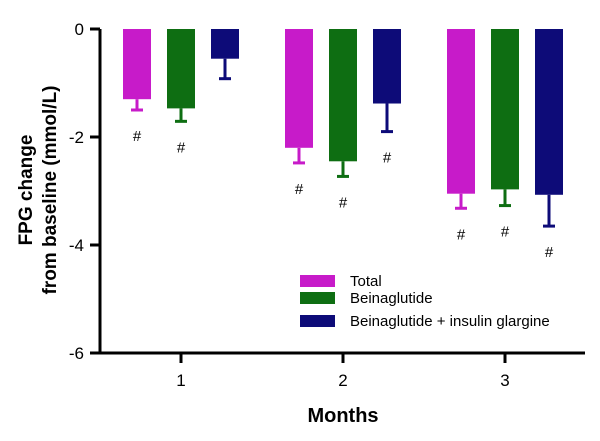  What do you see at coordinates (26, 190) in the screenshot?
I see `y-axis-title-line-1: FPG change` at bounding box center [26, 190].